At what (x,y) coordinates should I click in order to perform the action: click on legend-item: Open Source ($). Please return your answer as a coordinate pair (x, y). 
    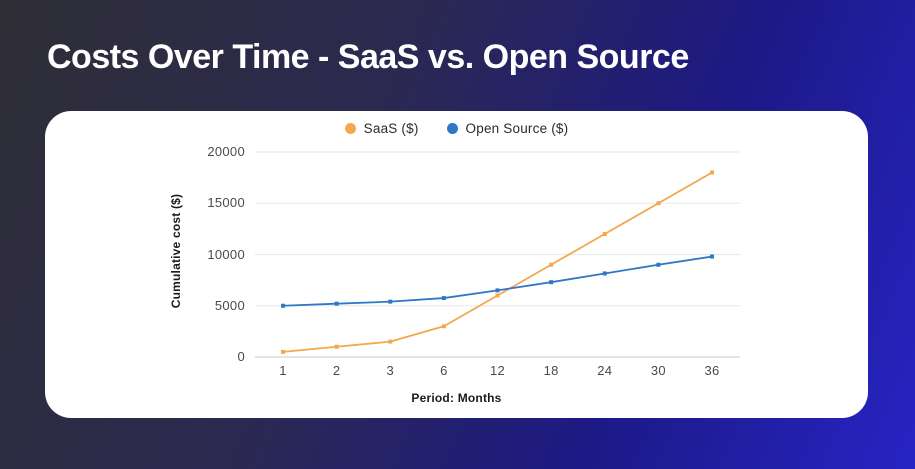
    Looking at the image, I should click on (507, 128).